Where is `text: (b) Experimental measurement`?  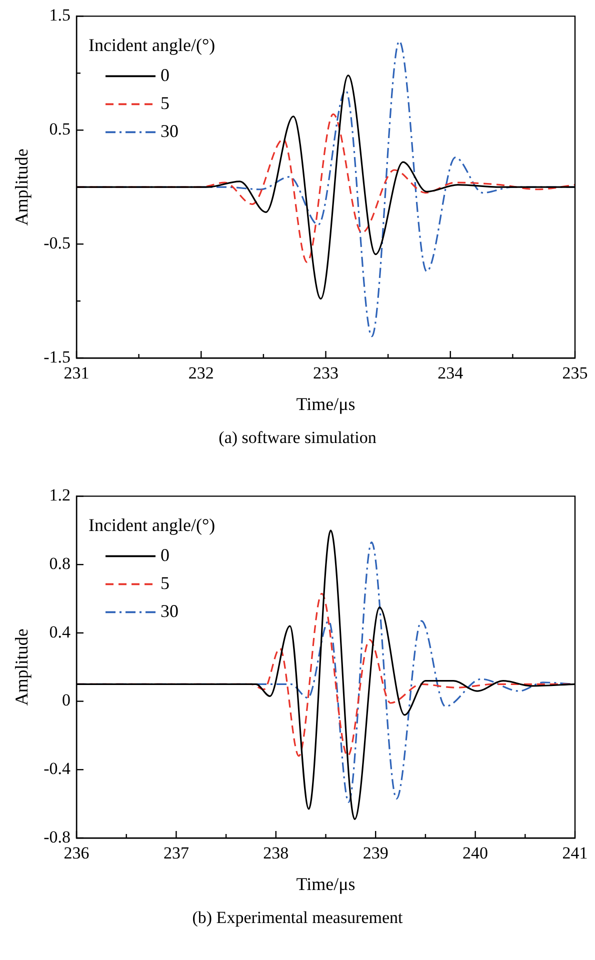
text: (b) Experimental measurement is located at coordinates (297, 918).